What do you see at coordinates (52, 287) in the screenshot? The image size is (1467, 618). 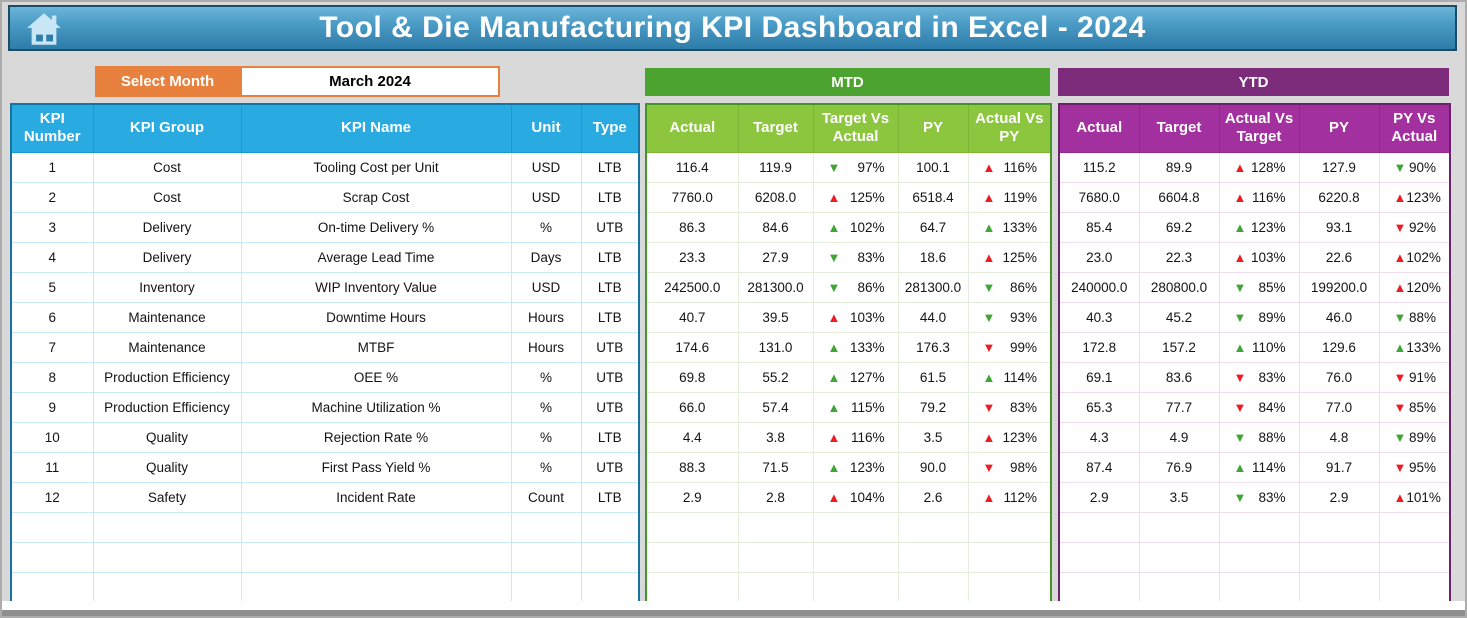 I see `kpi-number-cell: 5` at bounding box center [52, 287].